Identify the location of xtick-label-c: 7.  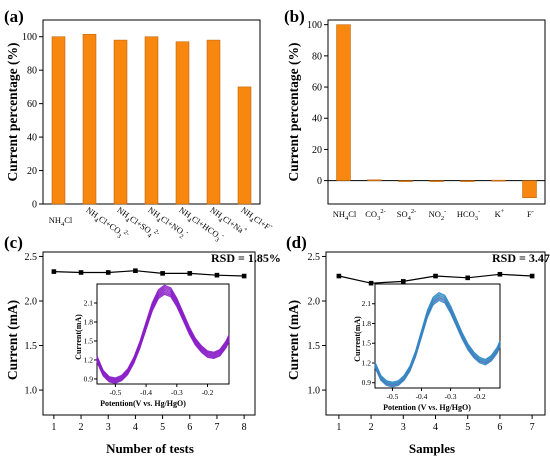
(216, 427).